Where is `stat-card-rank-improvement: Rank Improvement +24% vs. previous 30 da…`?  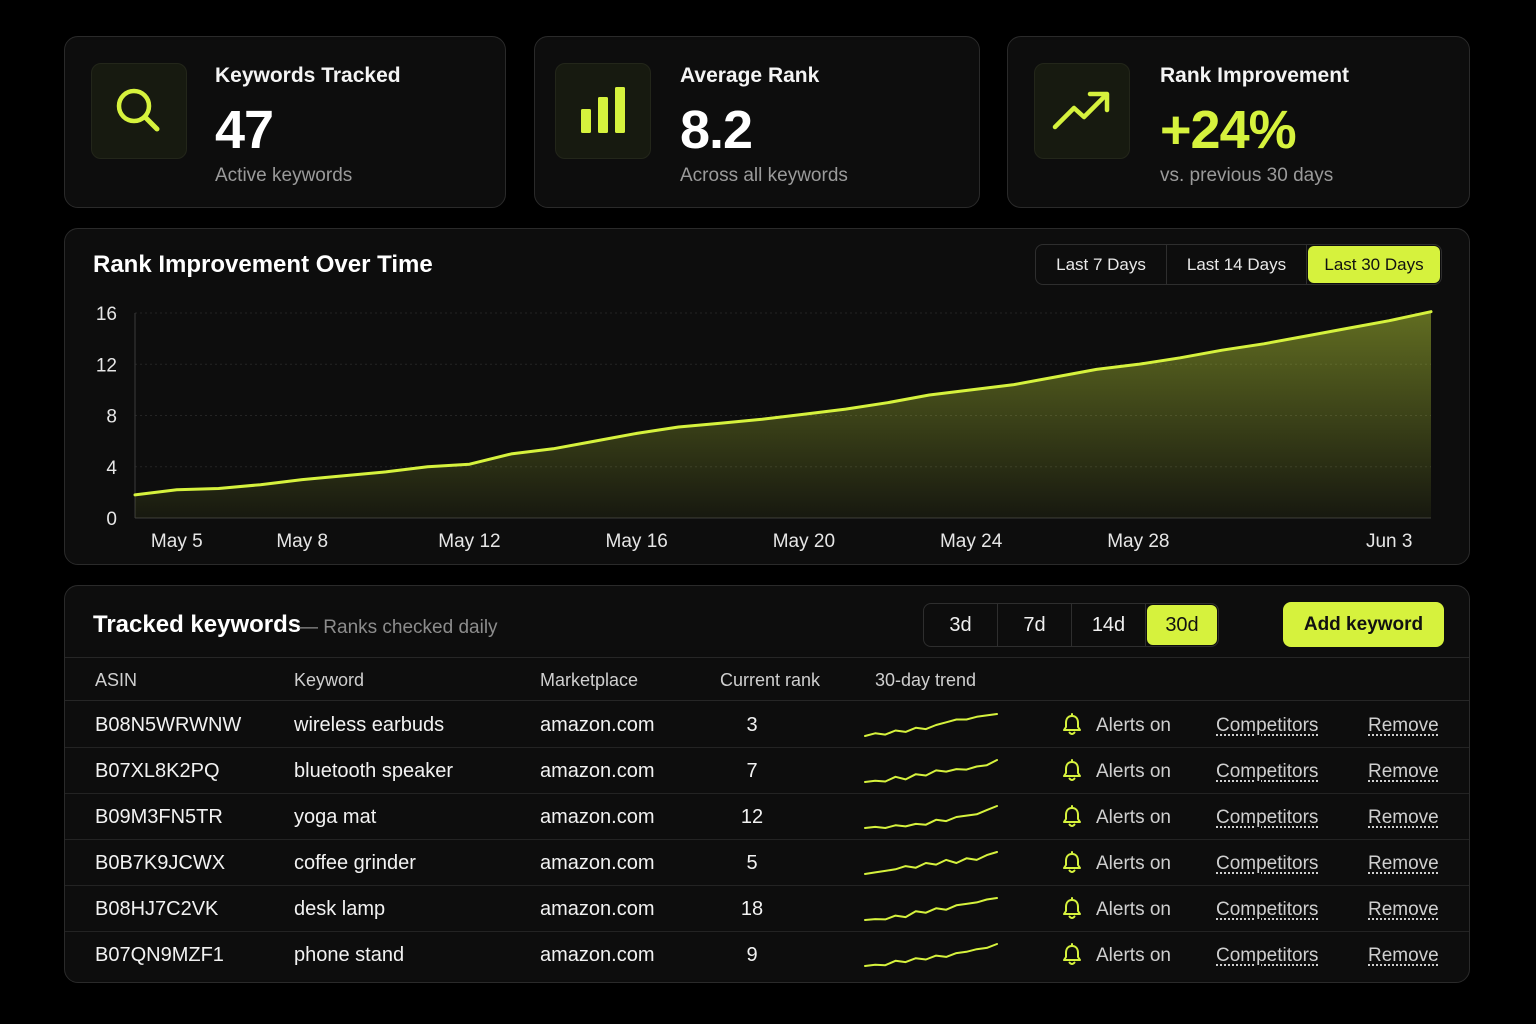
stat-card-rank-improvement: Rank Improvement +24% vs. previous 30 da… is located at coordinates (1238, 122).